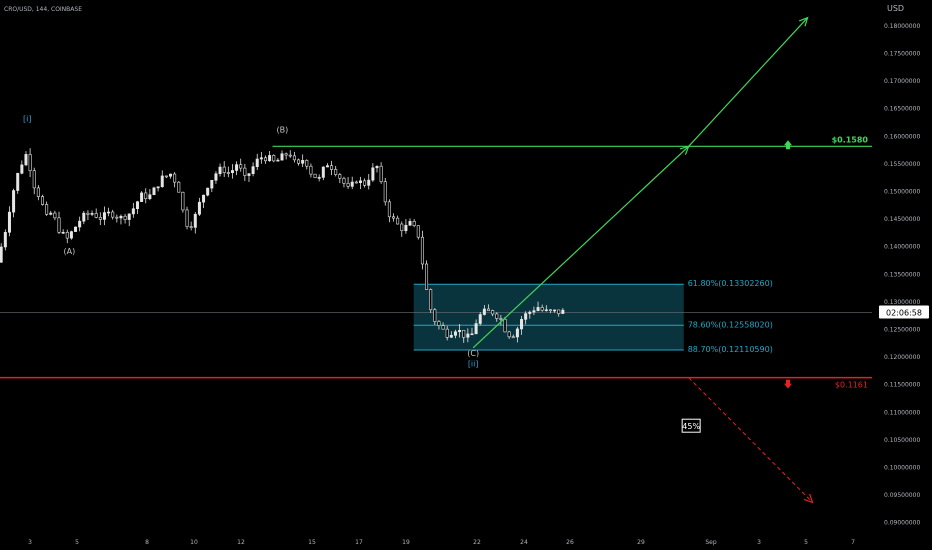  What do you see at coordinates (750, 440) in the screenshot?
I see `down-projection-line` at bounding box center [750, 440].